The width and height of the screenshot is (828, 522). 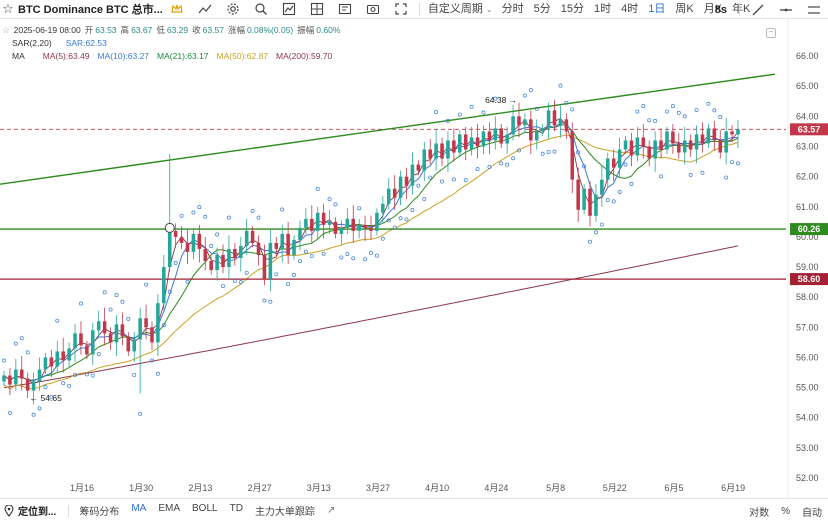 What do you see at coordinates (18, 56) in the screenshot?
I see `ma-name: MA` at bounding box center [18, 56].